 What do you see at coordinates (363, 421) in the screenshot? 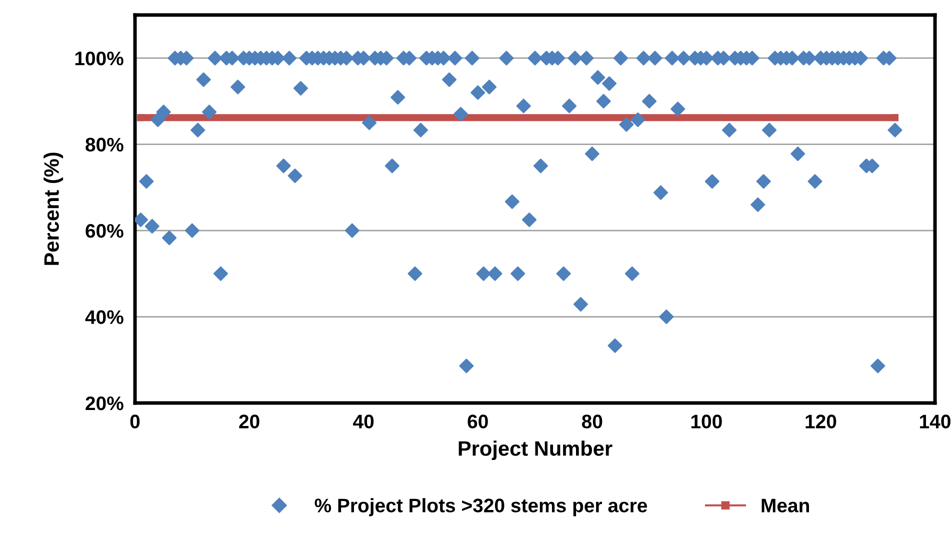
I see `x-tick-label: 40` at bounding box center [363, 421].